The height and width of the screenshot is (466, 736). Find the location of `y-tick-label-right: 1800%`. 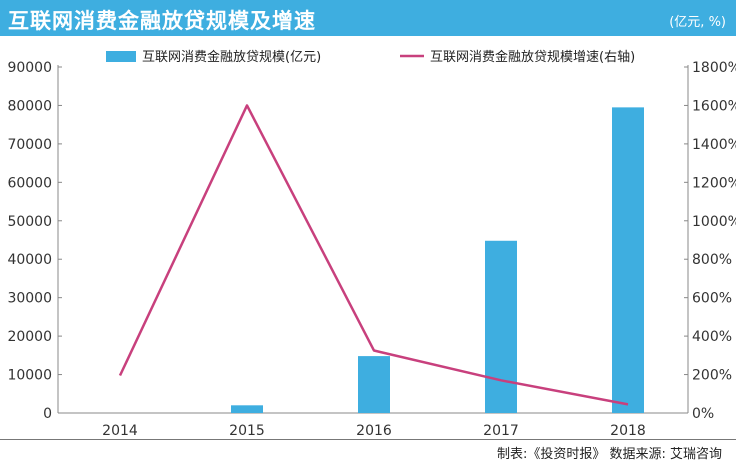

y-tick-label-right: 1800% is located at coordinates (714, 68).